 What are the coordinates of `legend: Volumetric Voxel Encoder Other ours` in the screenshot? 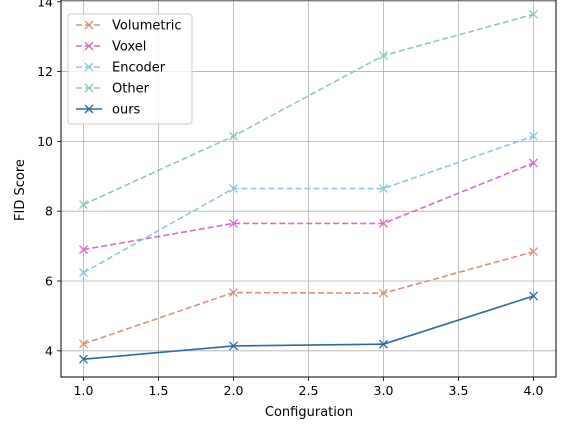 It's located at (130, 69).